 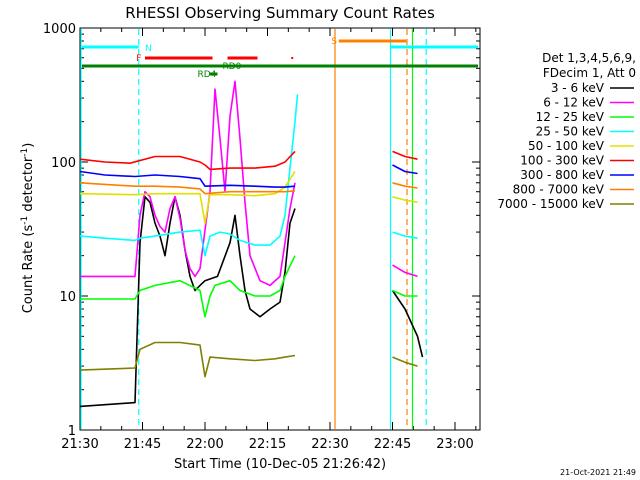 I want to click on x-tick-label: 22:45, so click(x=392, y=444).